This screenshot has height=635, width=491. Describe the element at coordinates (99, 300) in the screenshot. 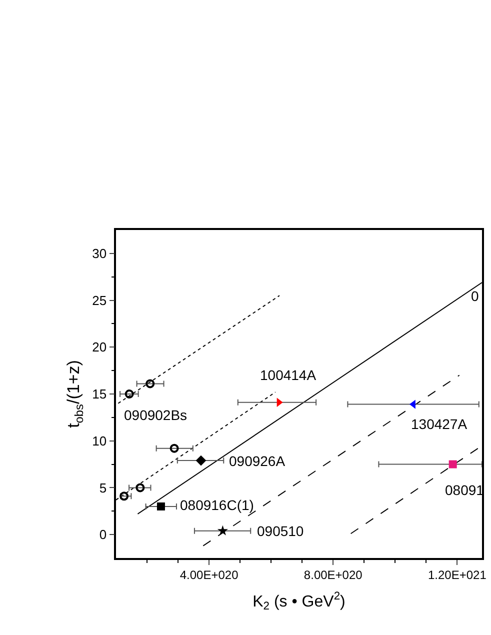

I see `y-tick-label: 25` at that location.